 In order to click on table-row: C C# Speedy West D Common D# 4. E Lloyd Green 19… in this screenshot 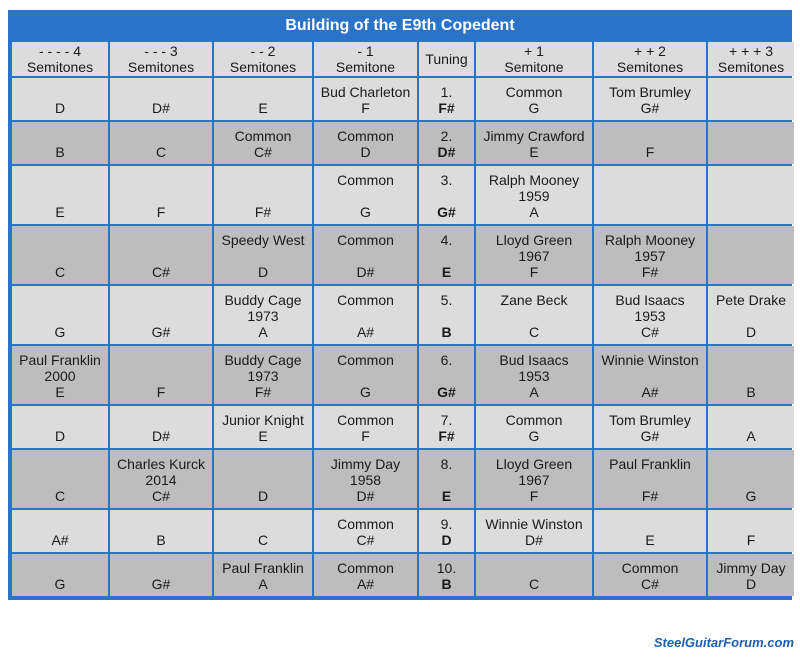, I will do `click(403, 255)`.